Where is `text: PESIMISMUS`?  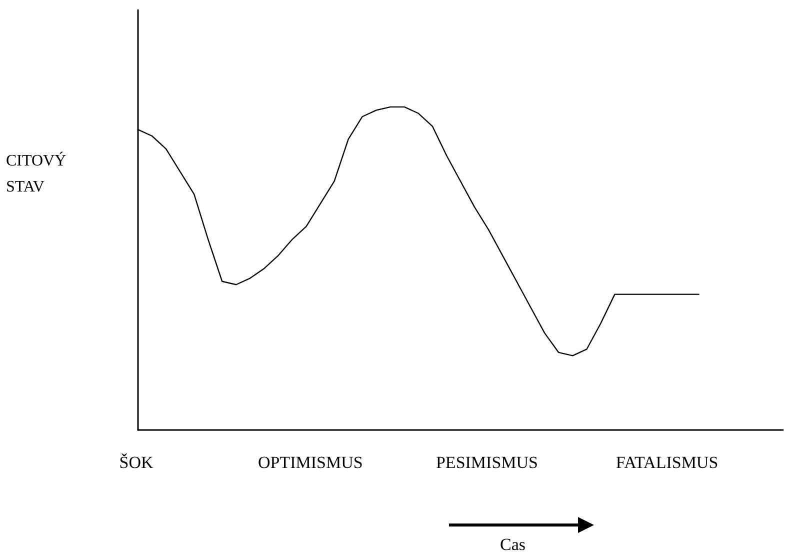
text: PESIMISMUS is located at coordinates (487, 462).